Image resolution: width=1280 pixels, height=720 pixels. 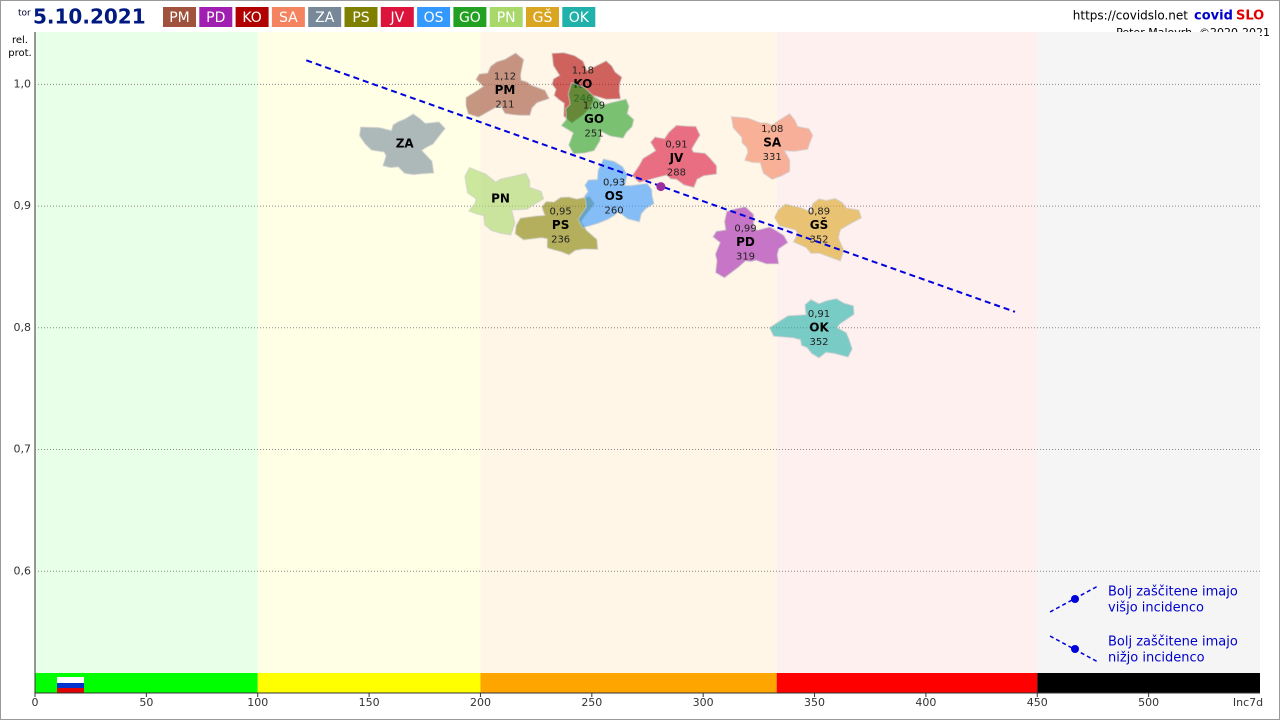 I want to click on incidence-label: 331, so click(x=772, y=157).